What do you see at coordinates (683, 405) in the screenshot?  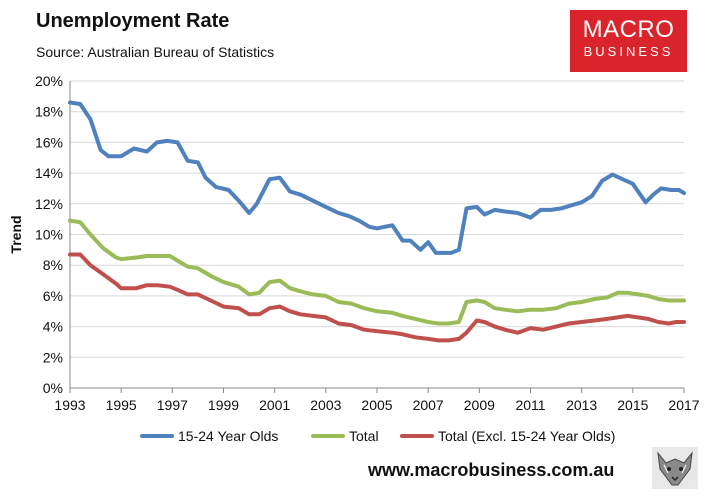 I see `x-tick-label: 2017` at bounding box center [683, 405].